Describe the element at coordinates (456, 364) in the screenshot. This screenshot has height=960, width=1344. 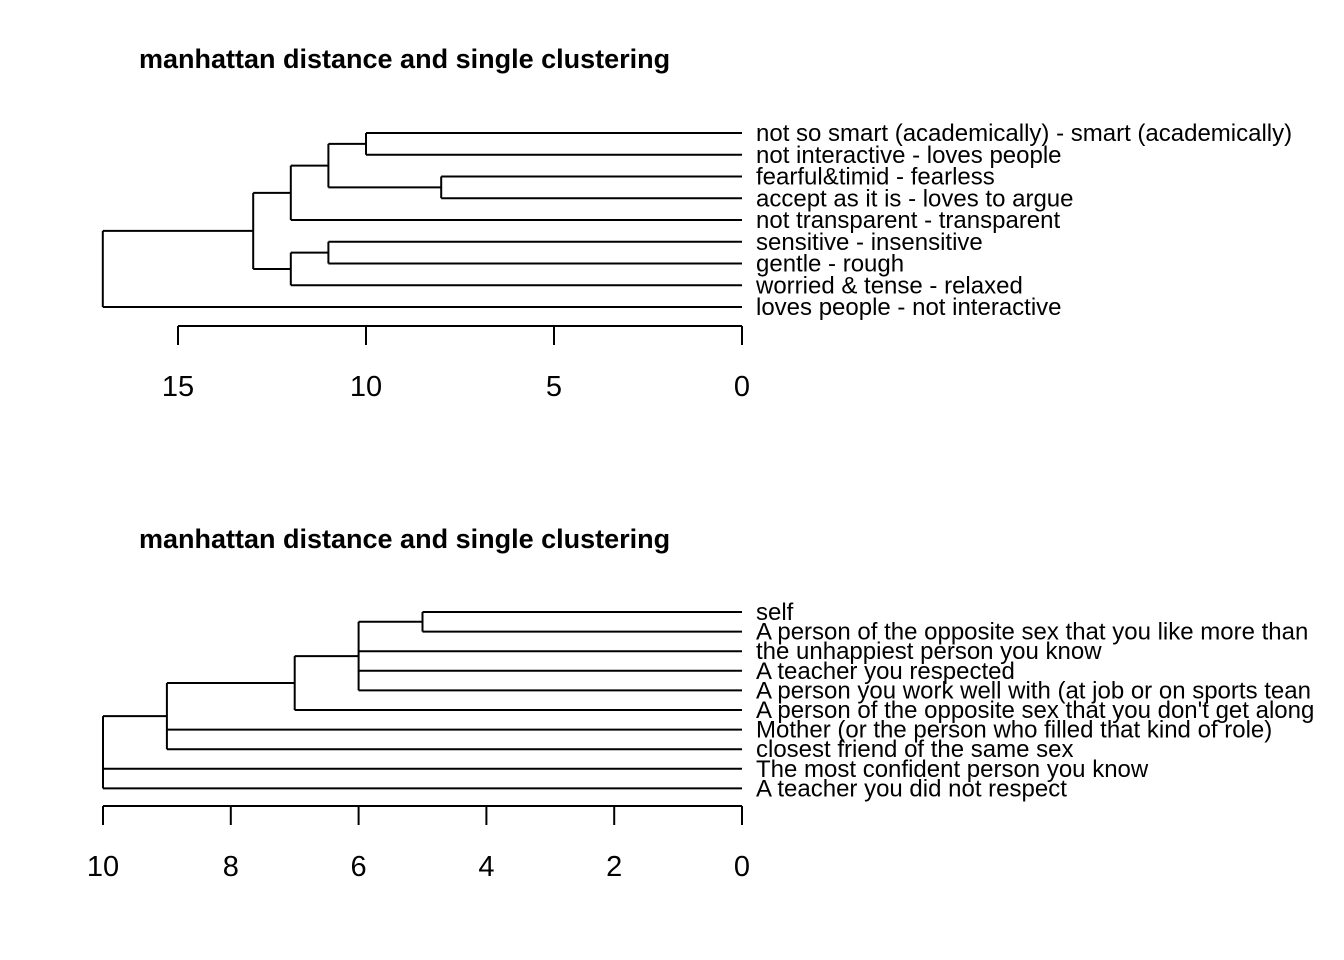
I see `x-axis: 15 10 5 0` at that location.